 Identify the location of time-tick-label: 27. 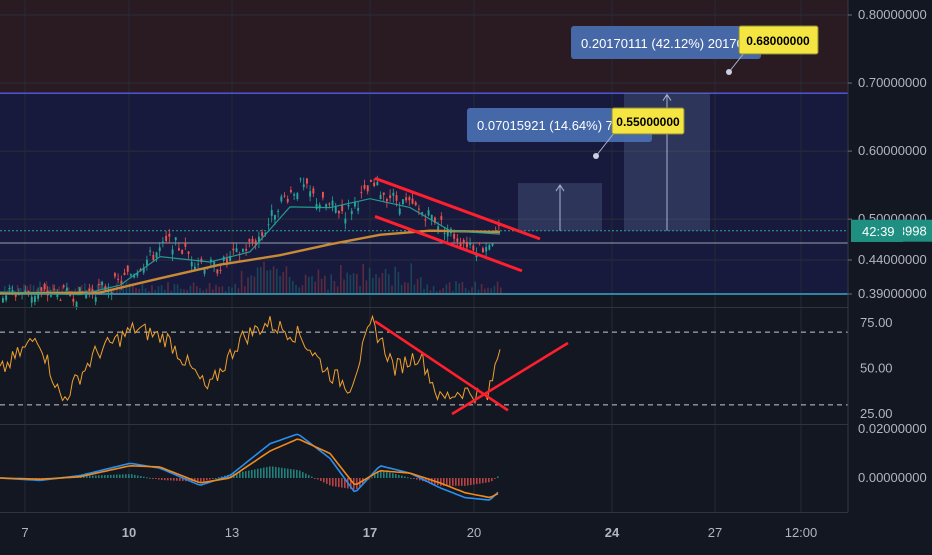
(715, 532).